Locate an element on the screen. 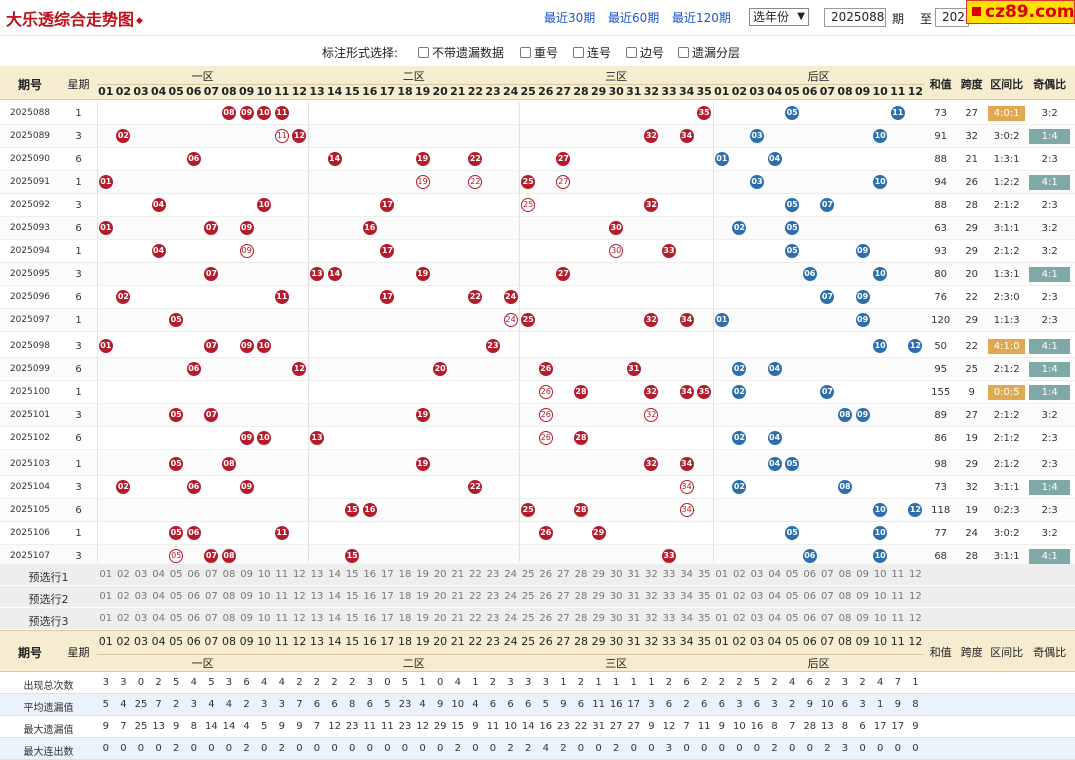 Image resolution: width=1075 pixels, height=760 pixels. preselect-number: 24 is located at coordinates (510, 574).